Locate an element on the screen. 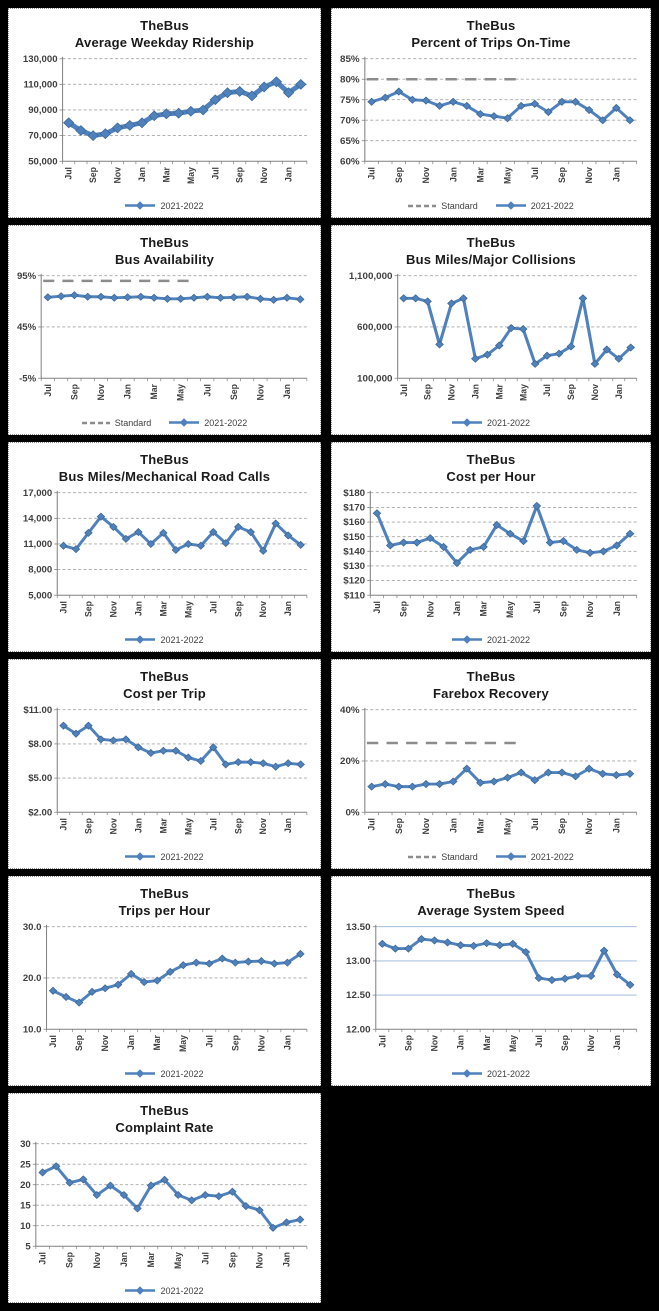 The image size is (659, 1311). chart-subtitle: Bus Miles/Mechanical Road Calls is located at coordinates (164, 476).